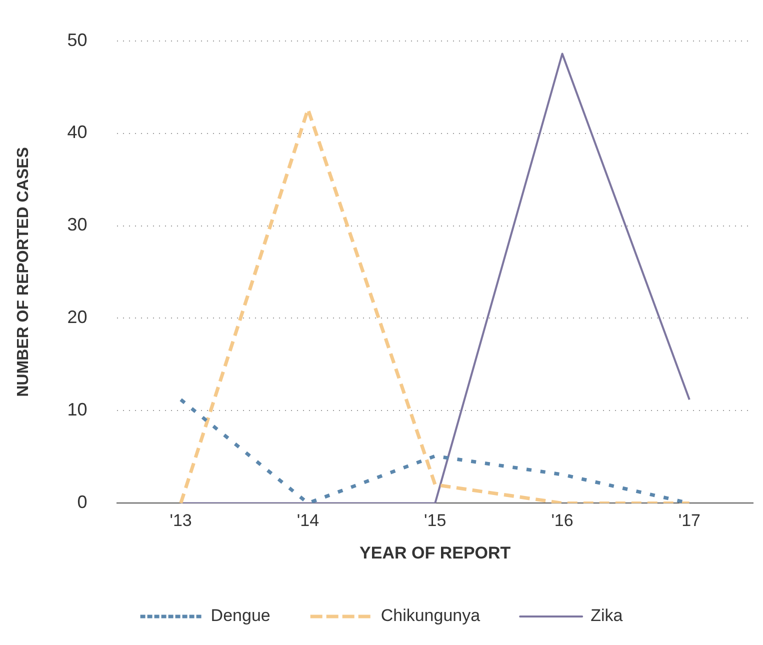 The width and height of the screenshot is (763, 645). Describe the element at coordinates (82, 502) in the screenshot. I see `y-tick-label: 0` at that location.